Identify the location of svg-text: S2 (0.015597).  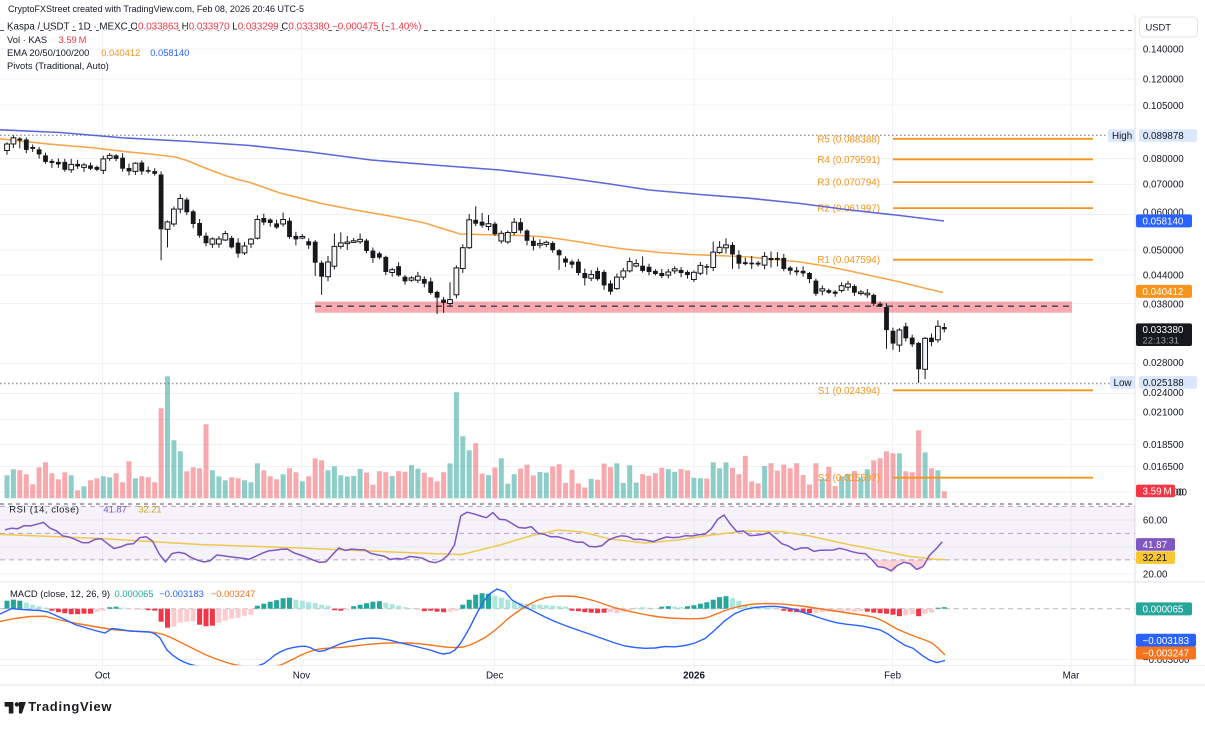
(849, 478).